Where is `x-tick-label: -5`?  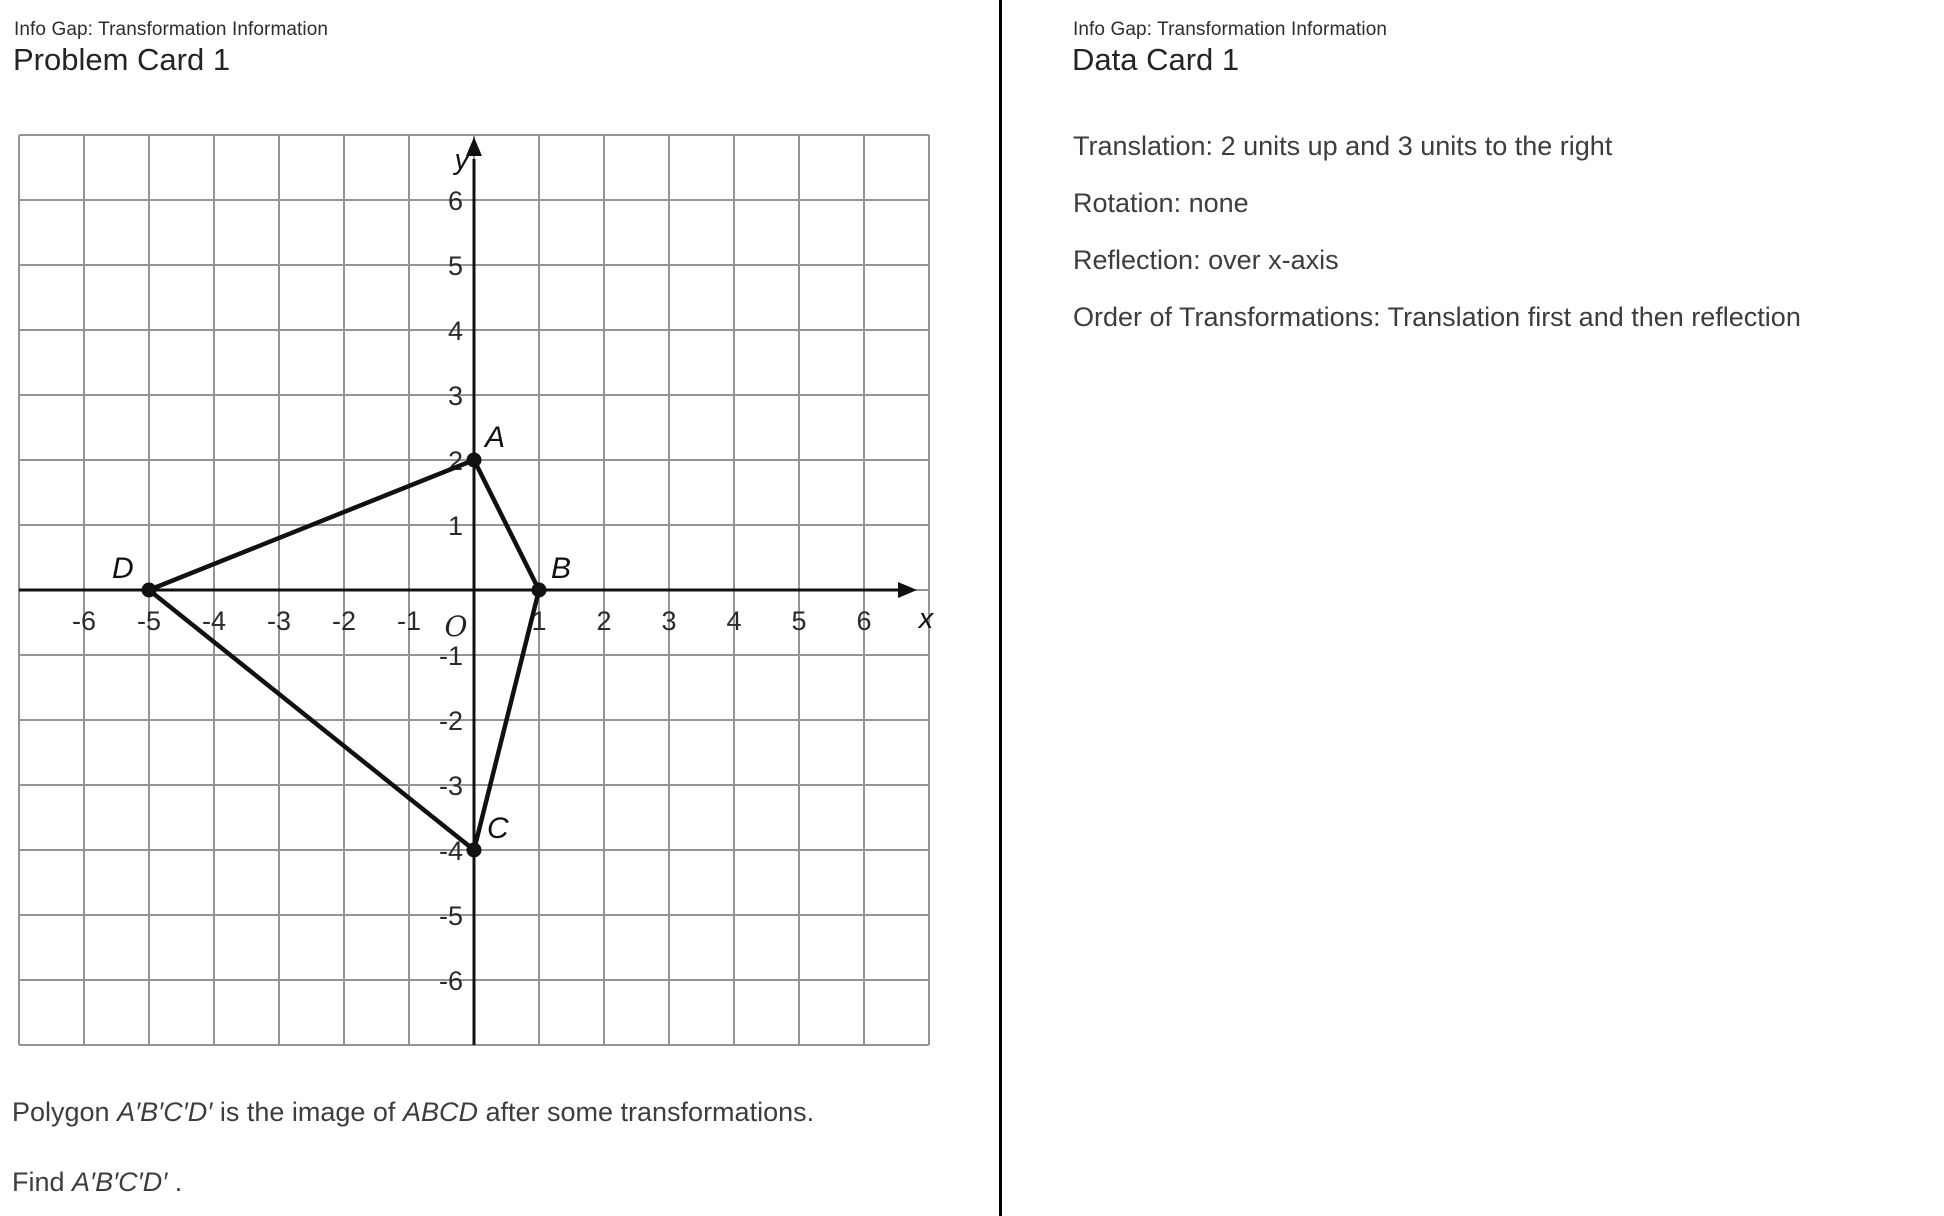
x-tick-label: -5 is located at coordinates (149, 621).